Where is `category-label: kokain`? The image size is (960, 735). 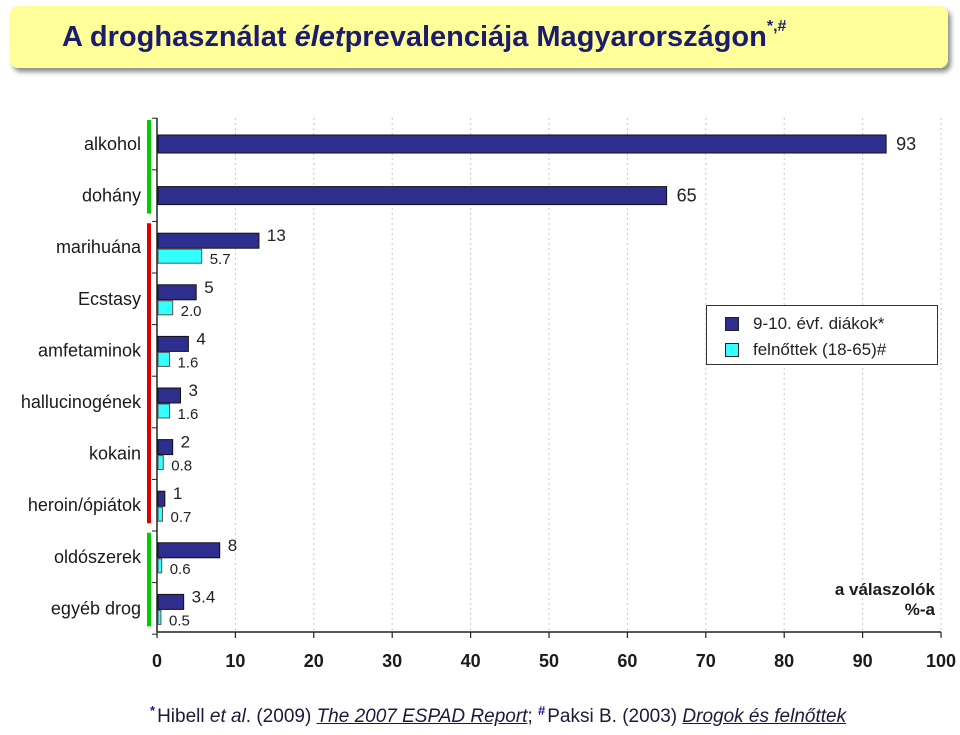
category-label: kokain is located at coordinates (115, 454).